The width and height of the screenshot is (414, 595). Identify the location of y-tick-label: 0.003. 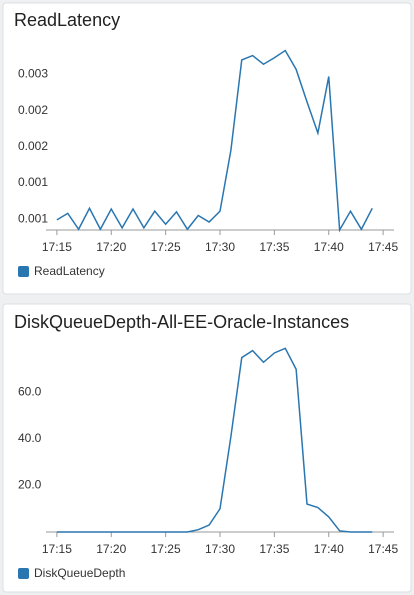
(33, 74).